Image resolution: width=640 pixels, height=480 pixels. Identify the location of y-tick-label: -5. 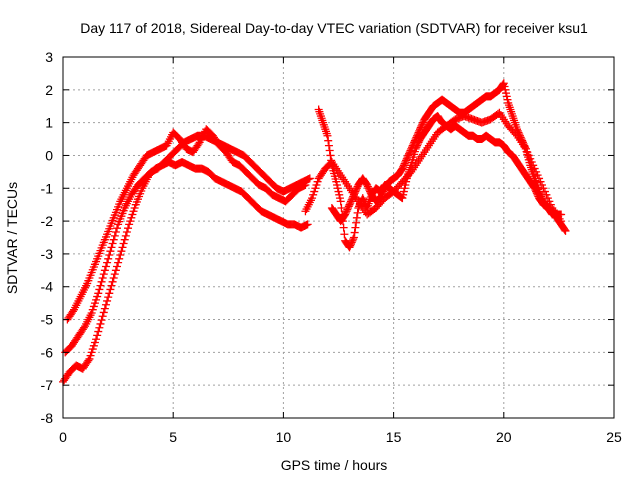
(47, 320).